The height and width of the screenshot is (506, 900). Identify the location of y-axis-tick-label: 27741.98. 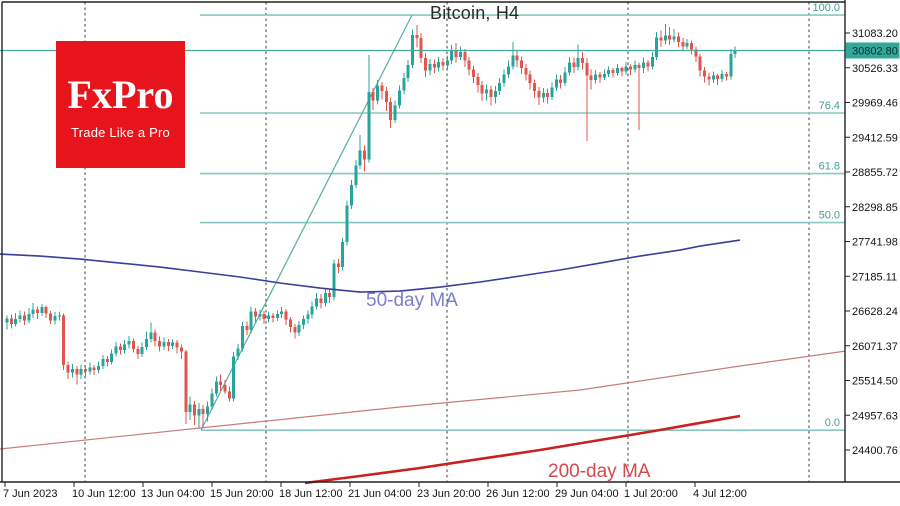
(875, 243).